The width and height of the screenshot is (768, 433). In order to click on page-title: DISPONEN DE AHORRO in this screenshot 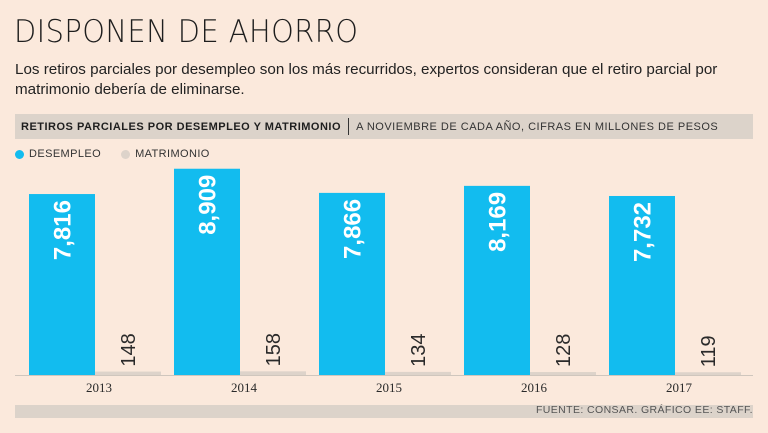, I will do `click(186, 32)`.